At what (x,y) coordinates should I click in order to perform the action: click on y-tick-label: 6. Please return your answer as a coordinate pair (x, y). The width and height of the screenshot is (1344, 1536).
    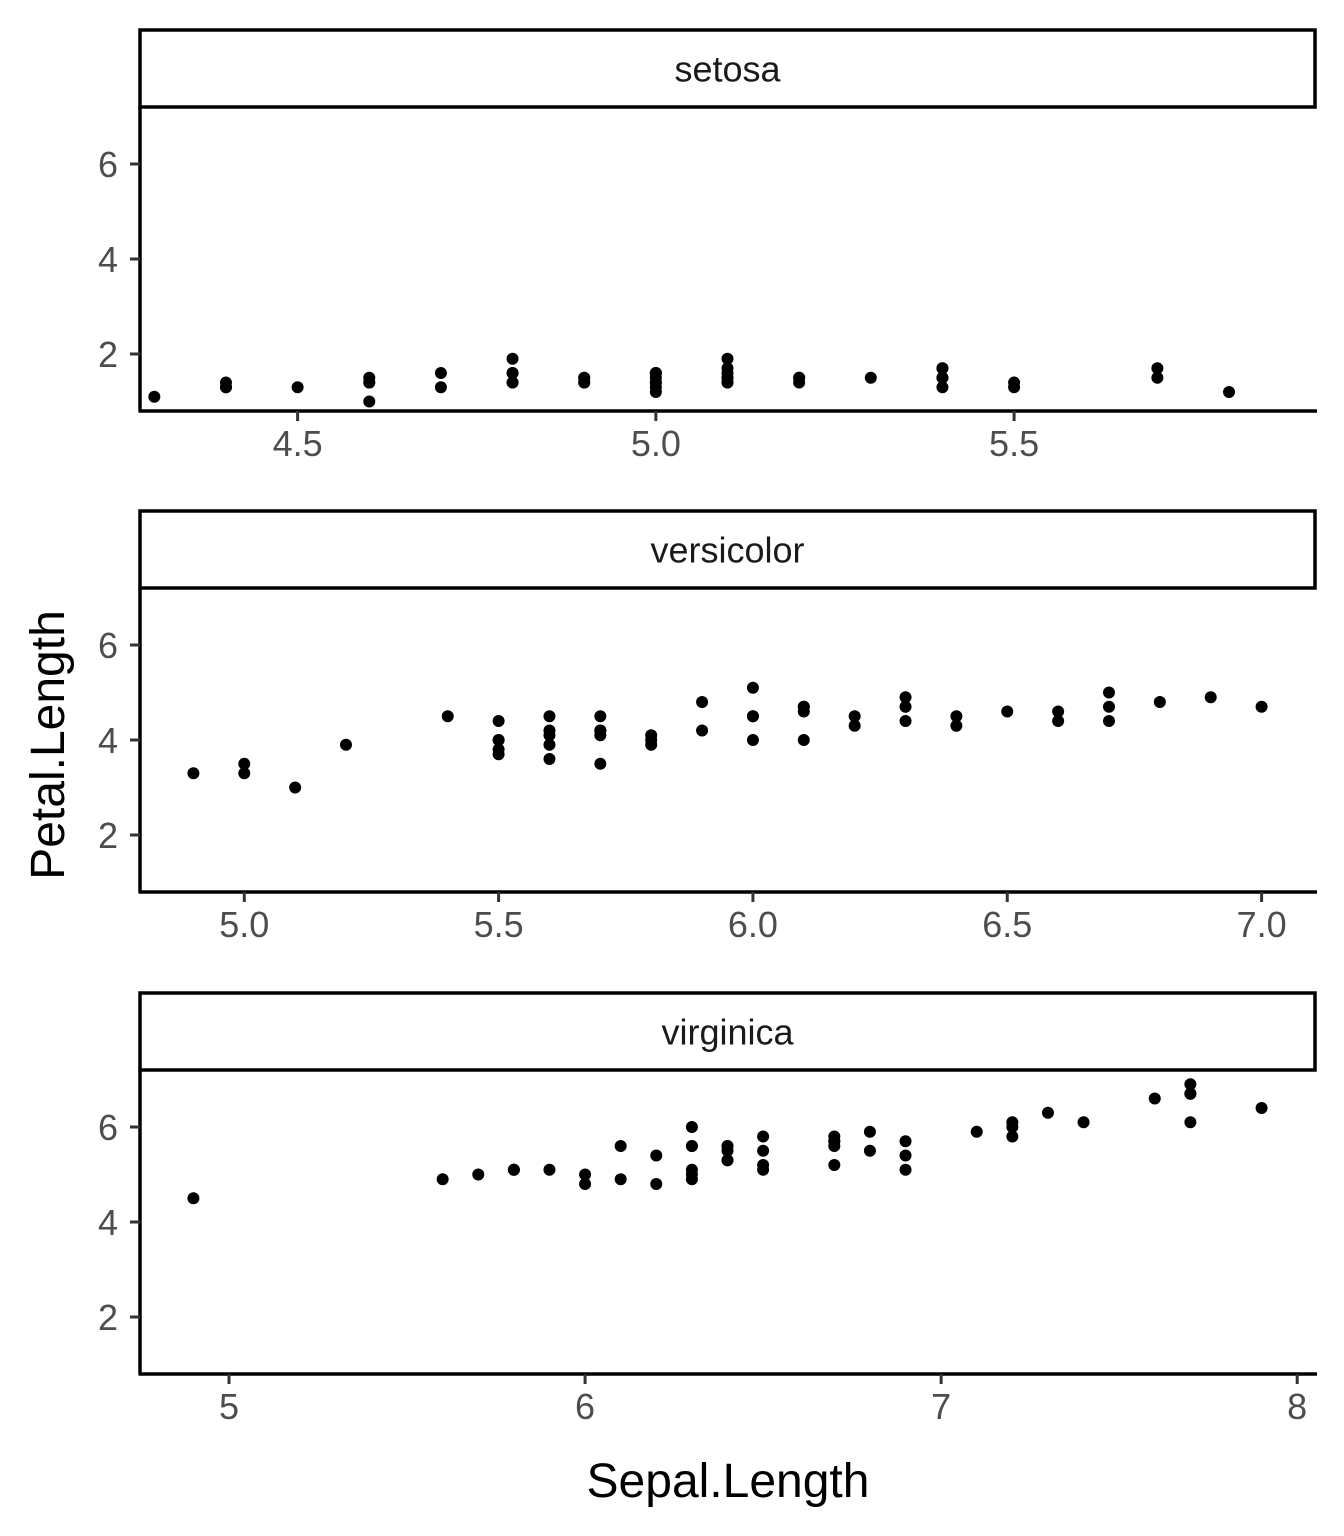
    Looking at the image, I should click on (108, 164).